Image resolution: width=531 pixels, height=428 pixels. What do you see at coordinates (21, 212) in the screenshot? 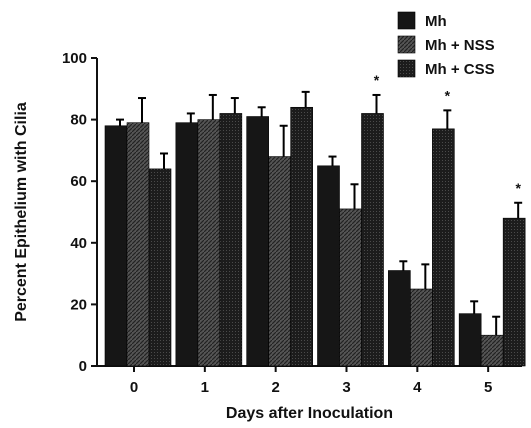
I see `y-axis-title: Percent Epithelium with Cilia` at bounding box center [21, 212].